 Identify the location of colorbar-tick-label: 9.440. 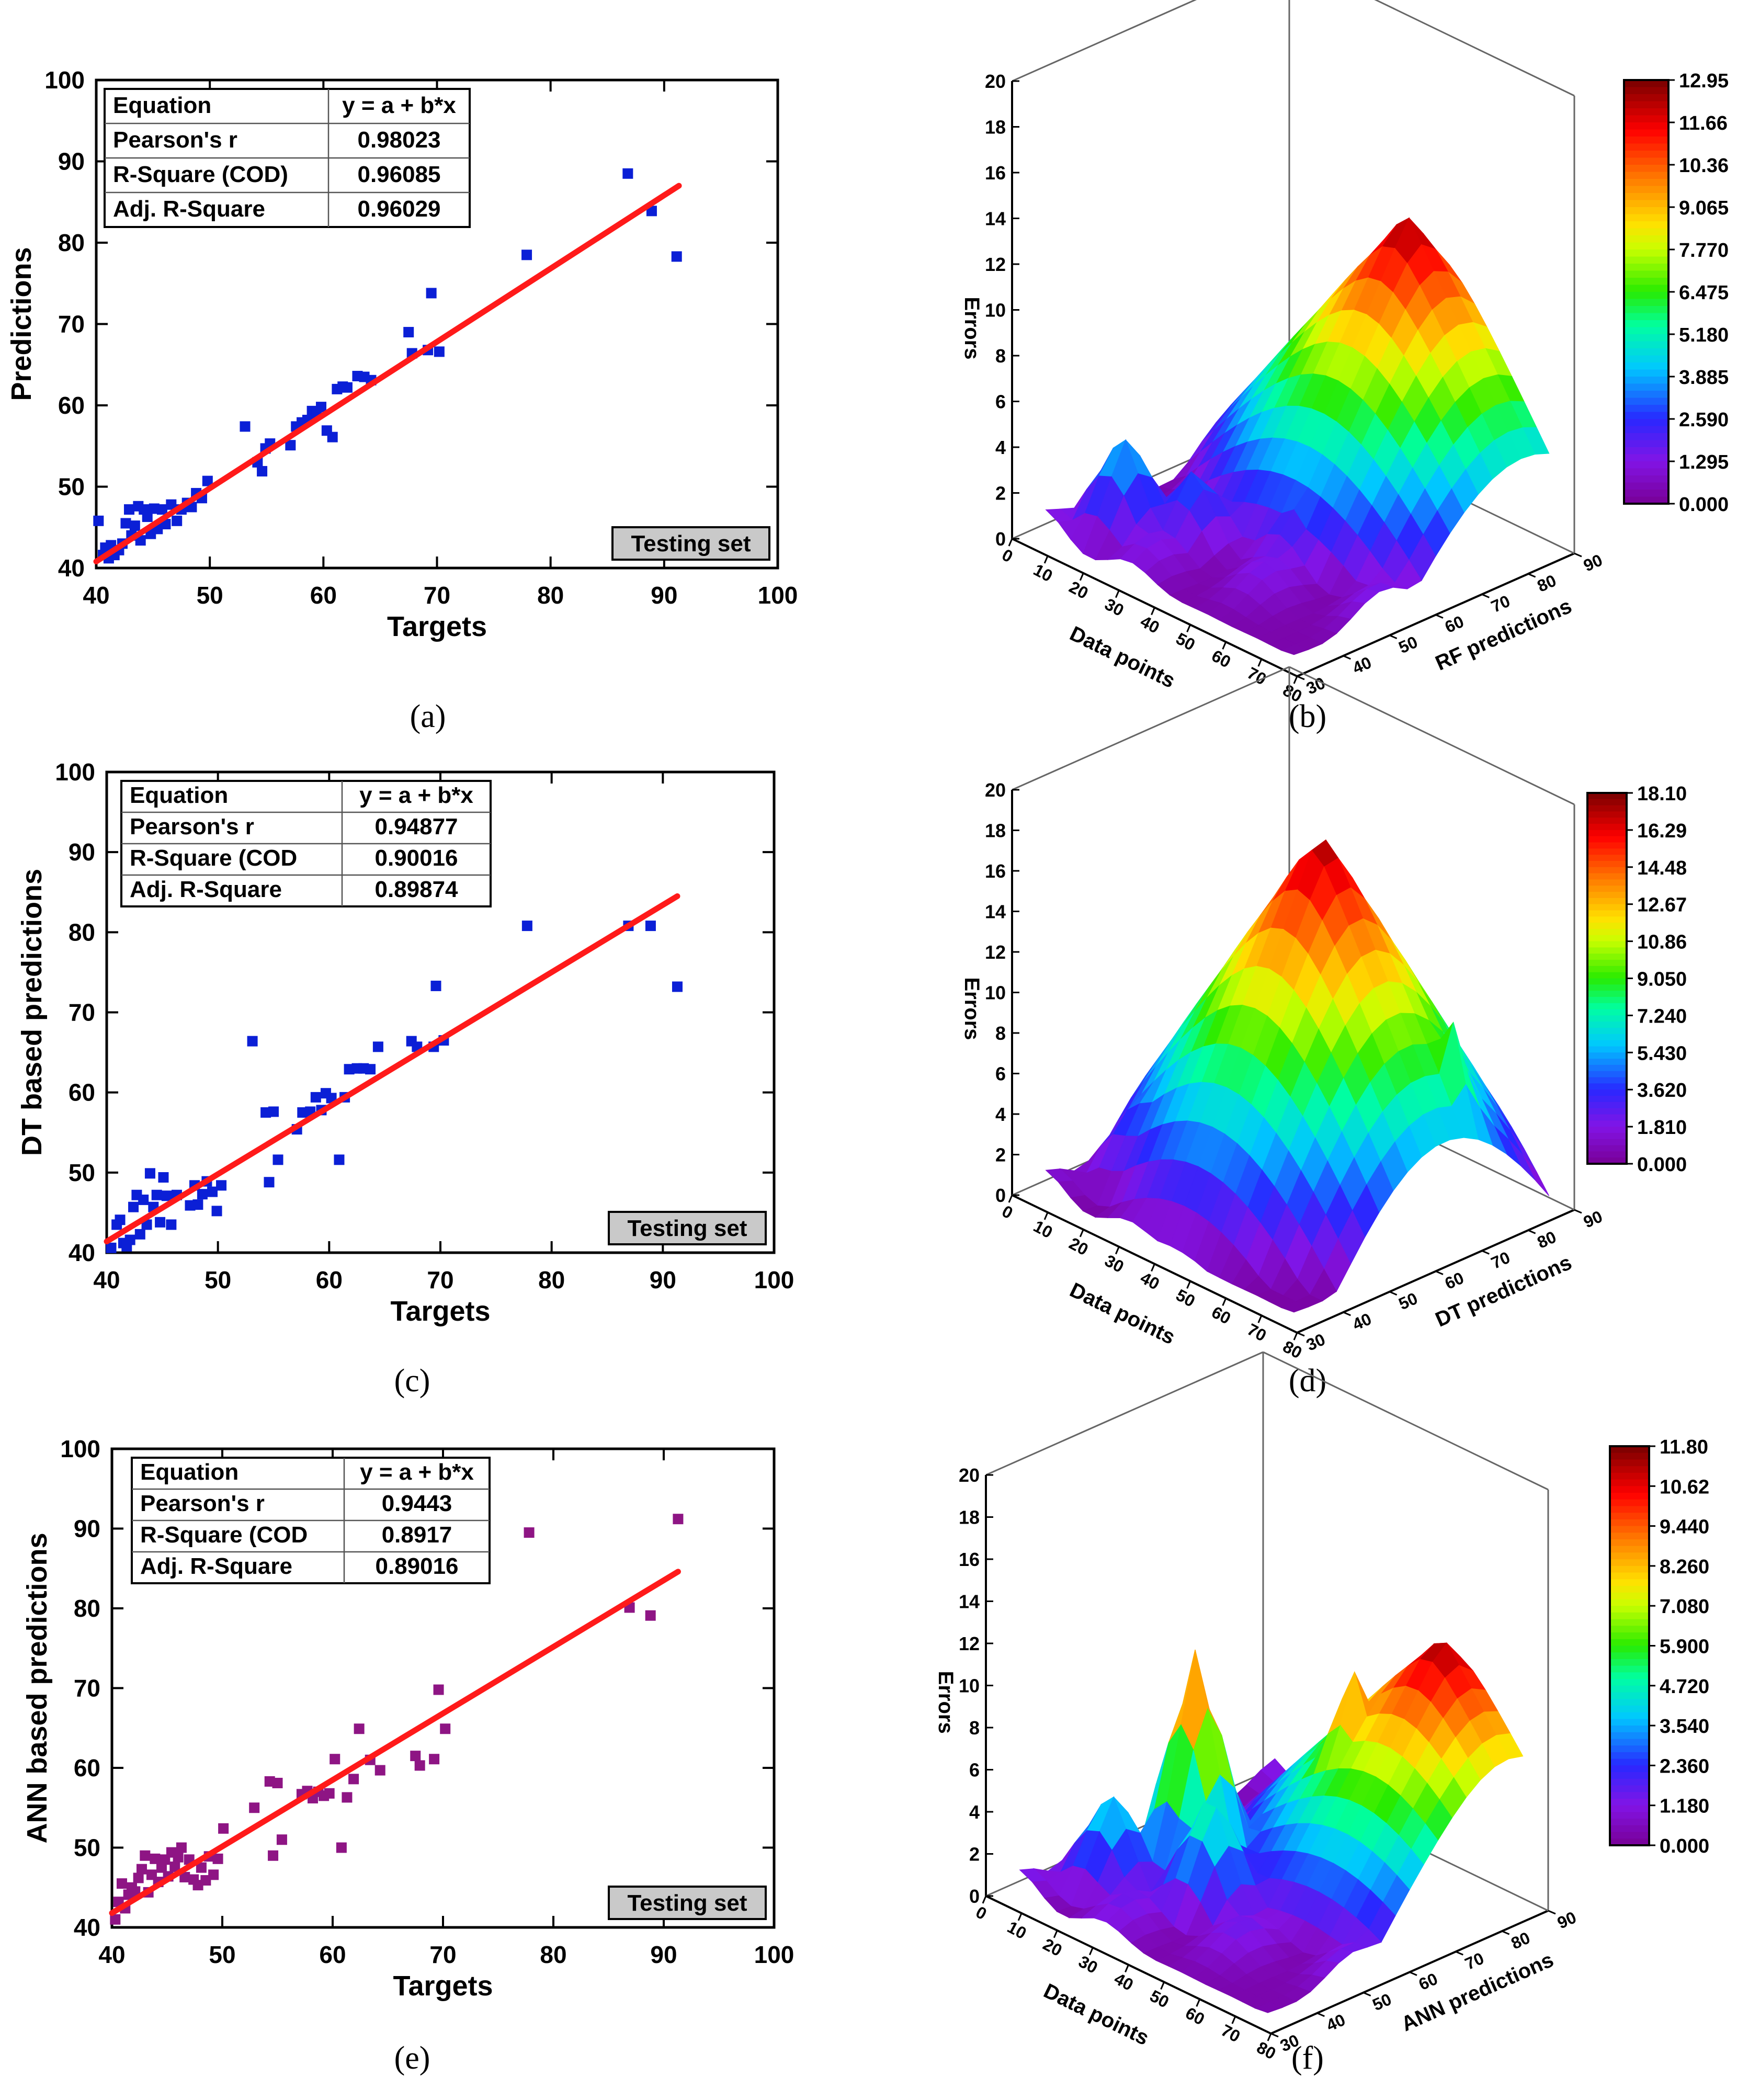
(1684, 1527).